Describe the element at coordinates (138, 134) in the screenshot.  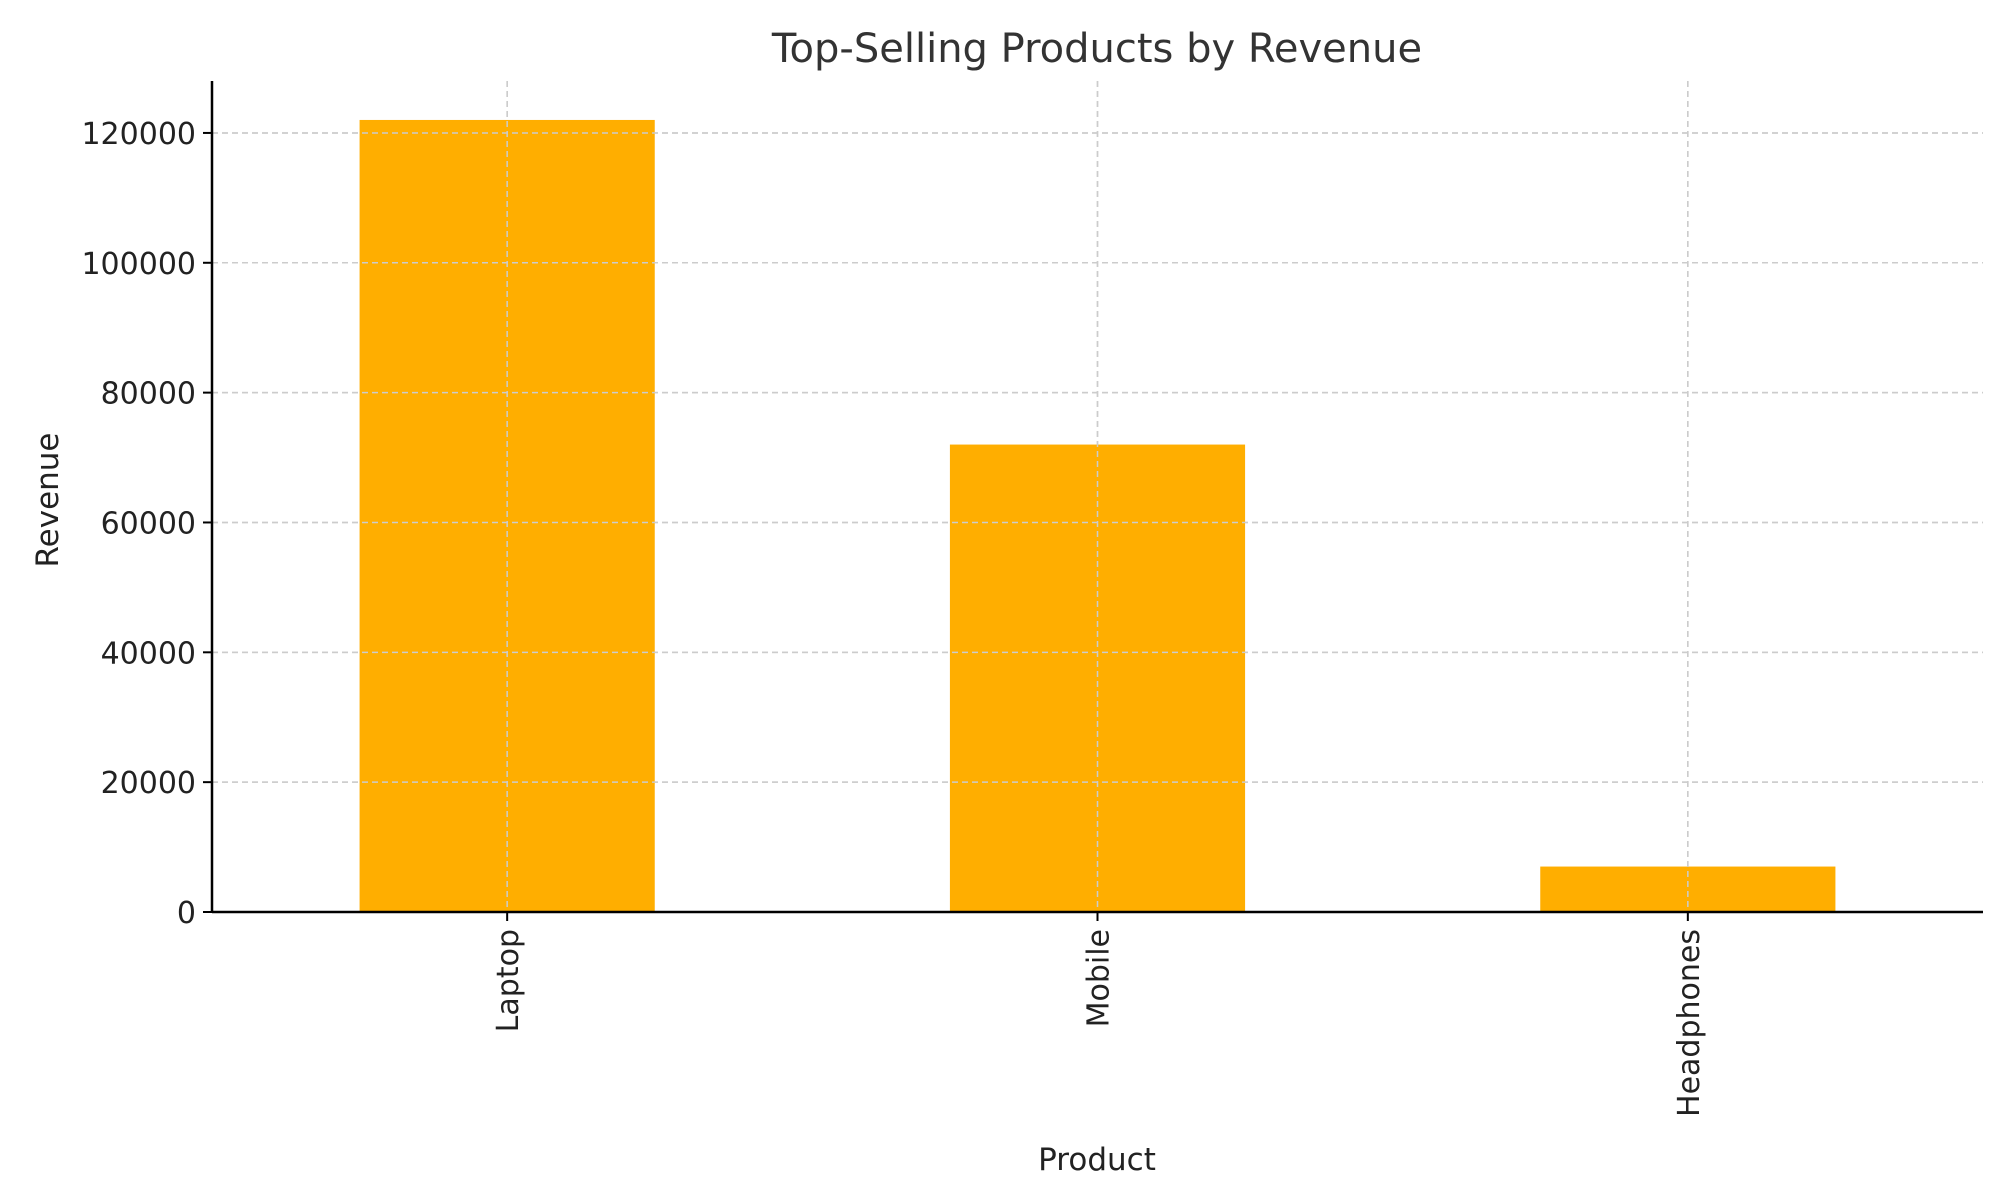
I see `y-tick-label: 120000` at that location.